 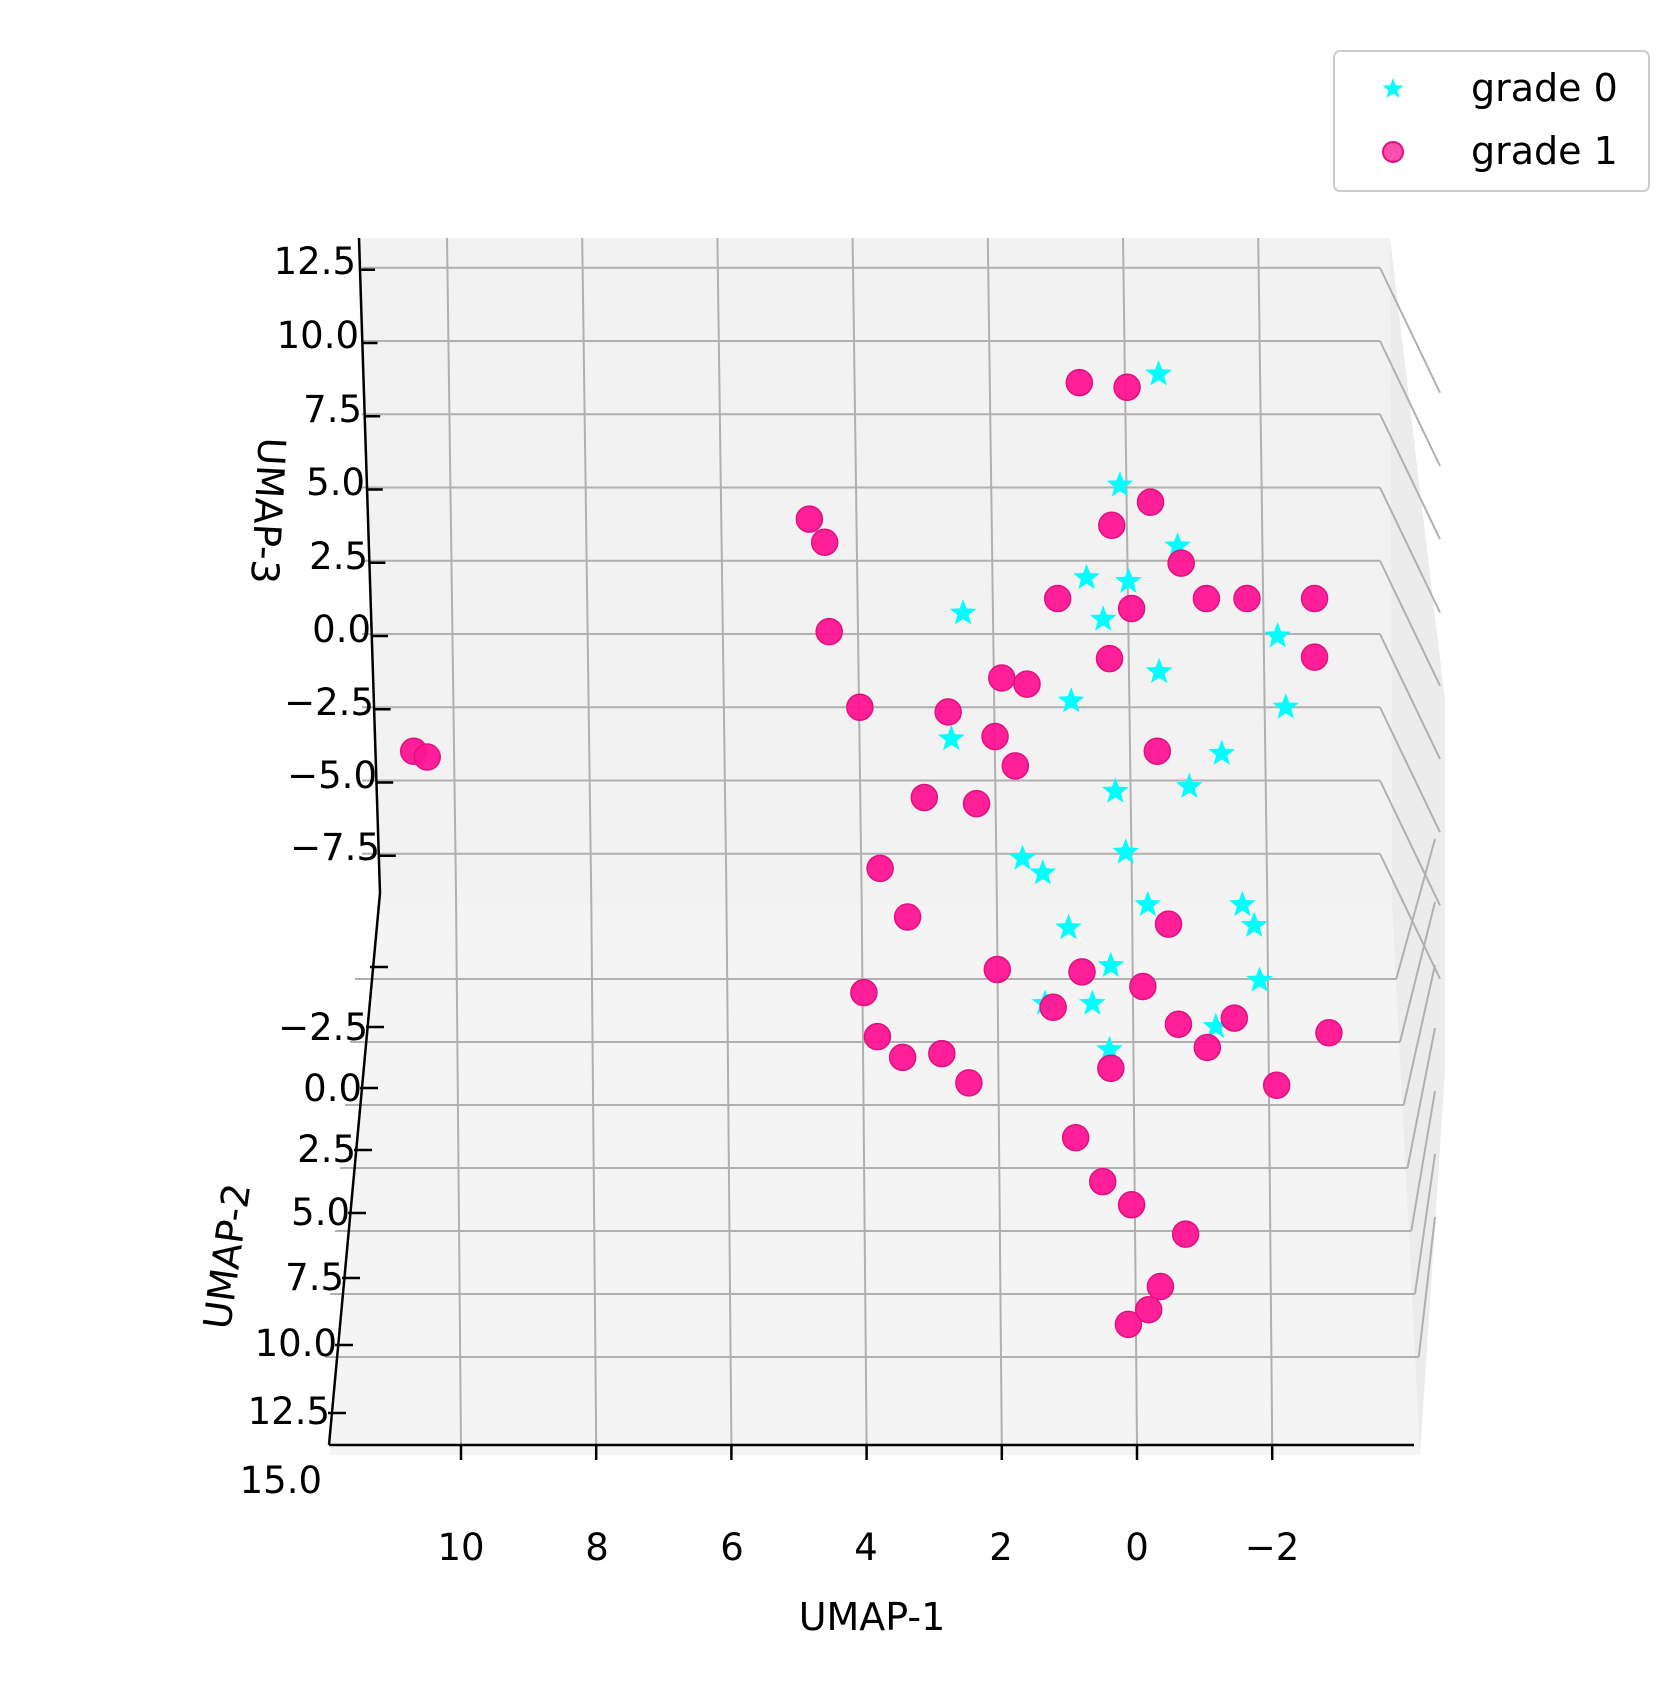 What do you see at coordinates (1001, 1547) in the screenshot?
I see `x-tick-label: 2` at bounding box center [1001, 1547].